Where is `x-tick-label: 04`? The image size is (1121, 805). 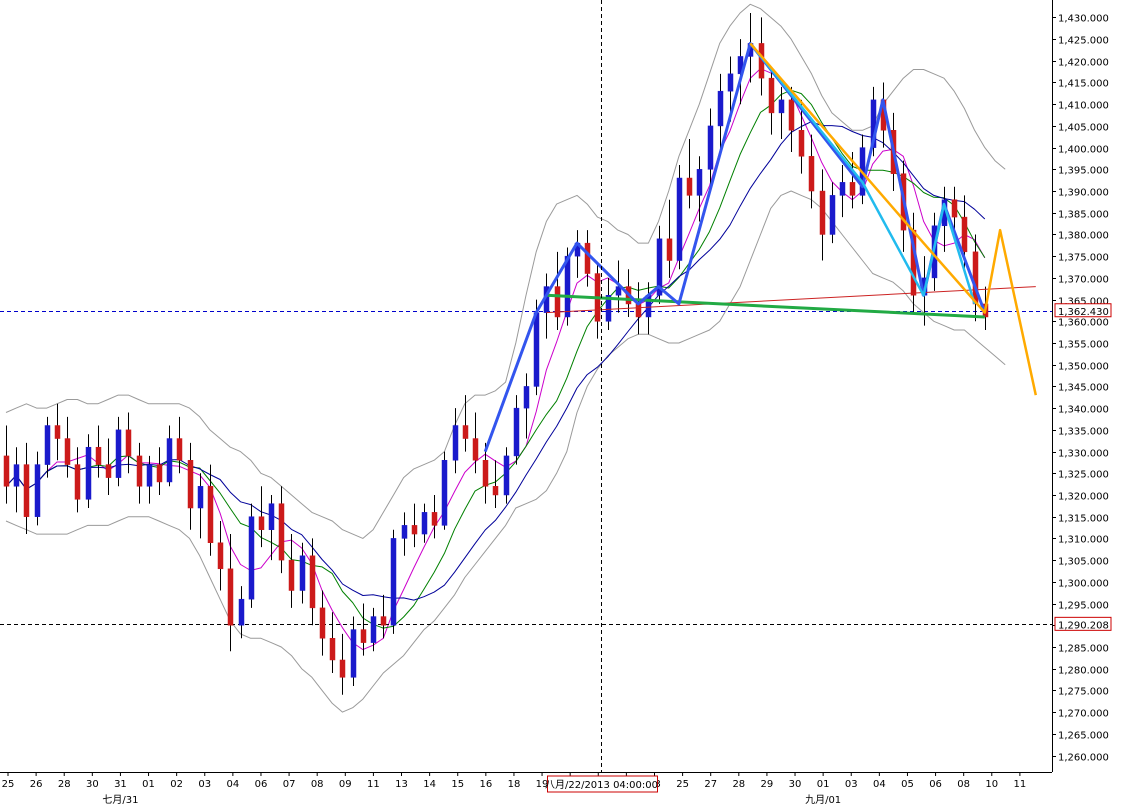
x-tick-label: 04 is located at coordinates (879, 784).